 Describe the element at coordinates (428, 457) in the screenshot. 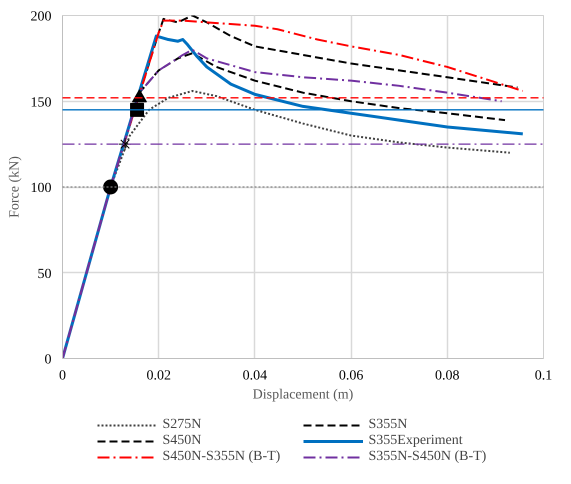

I see `legend-label: S355N-S450N (B-T)` at that location.